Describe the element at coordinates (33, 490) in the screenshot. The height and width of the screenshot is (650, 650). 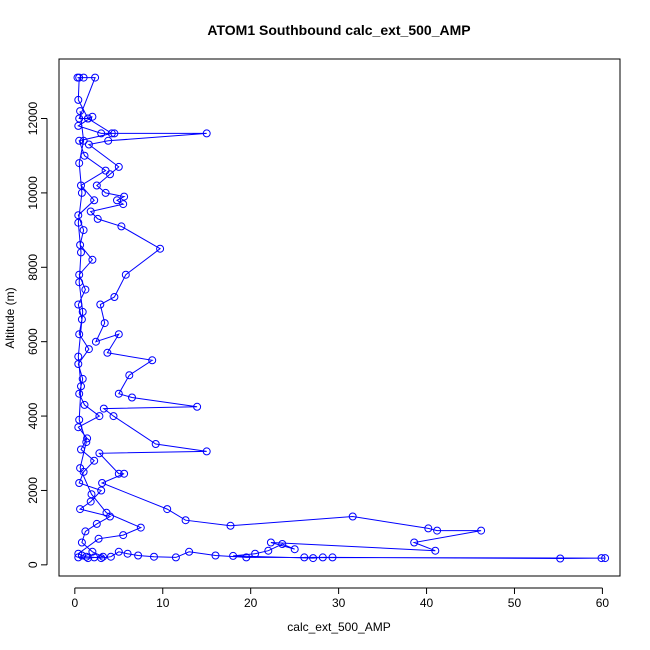
I see `y-tick-label: 2000` at that location.